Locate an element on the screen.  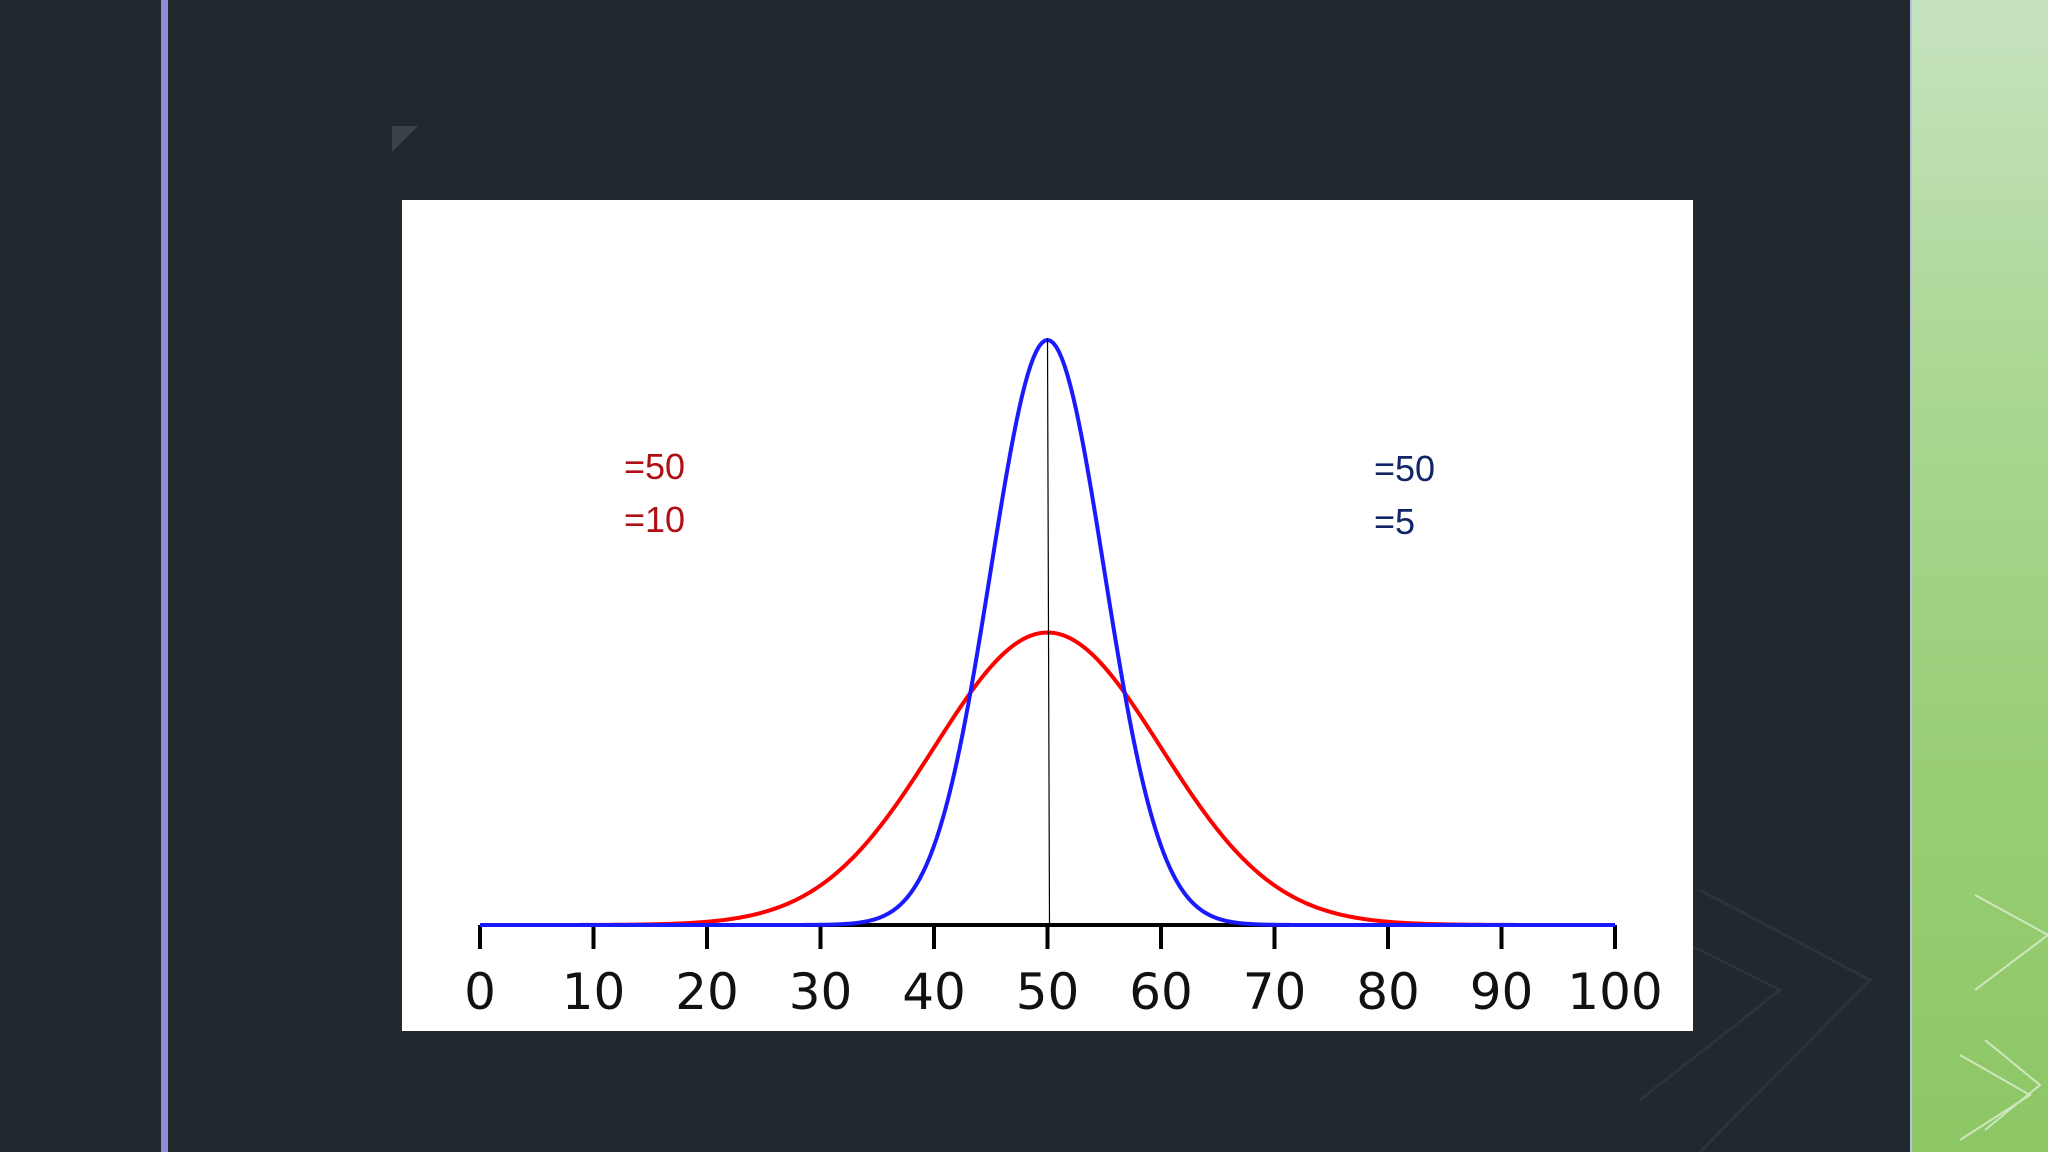
series-line-red is located at coordinates (1047, 778).